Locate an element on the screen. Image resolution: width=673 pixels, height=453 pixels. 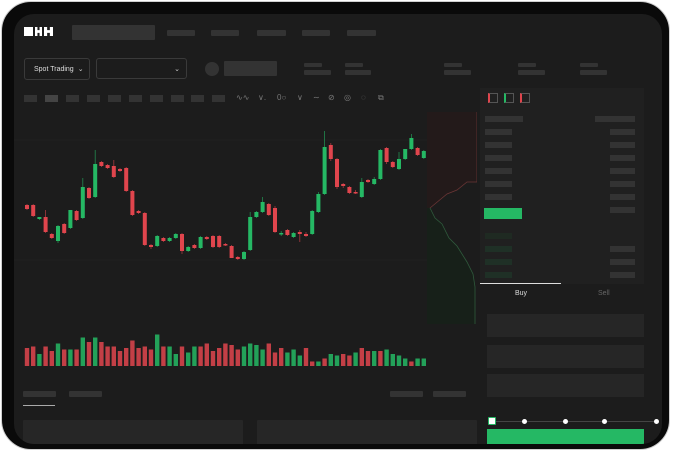
settings-icon: 0○ is located at coordinates (282, 97).